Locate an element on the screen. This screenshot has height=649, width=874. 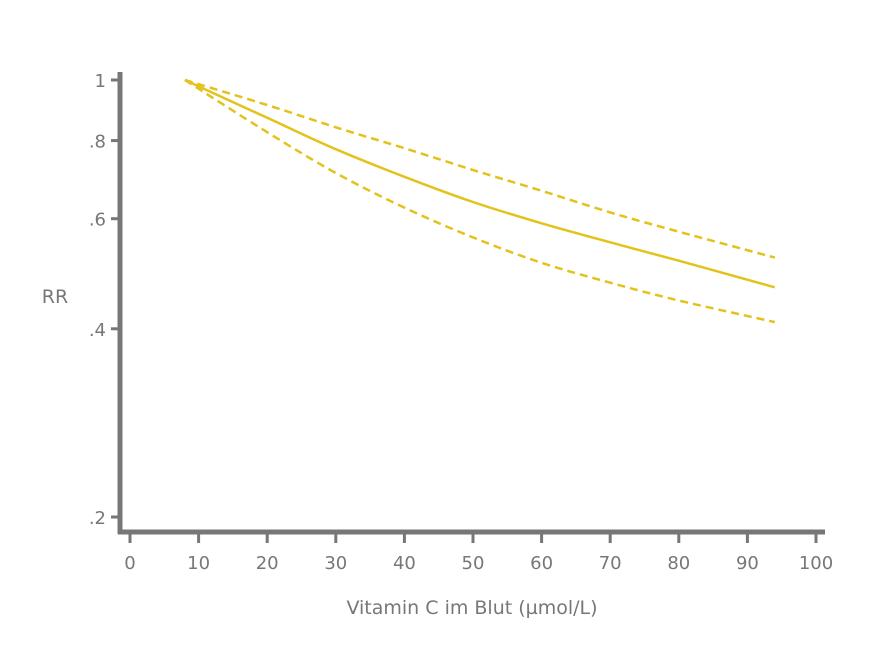
y-tick-label: .8 is located at coordinates (97, 142).